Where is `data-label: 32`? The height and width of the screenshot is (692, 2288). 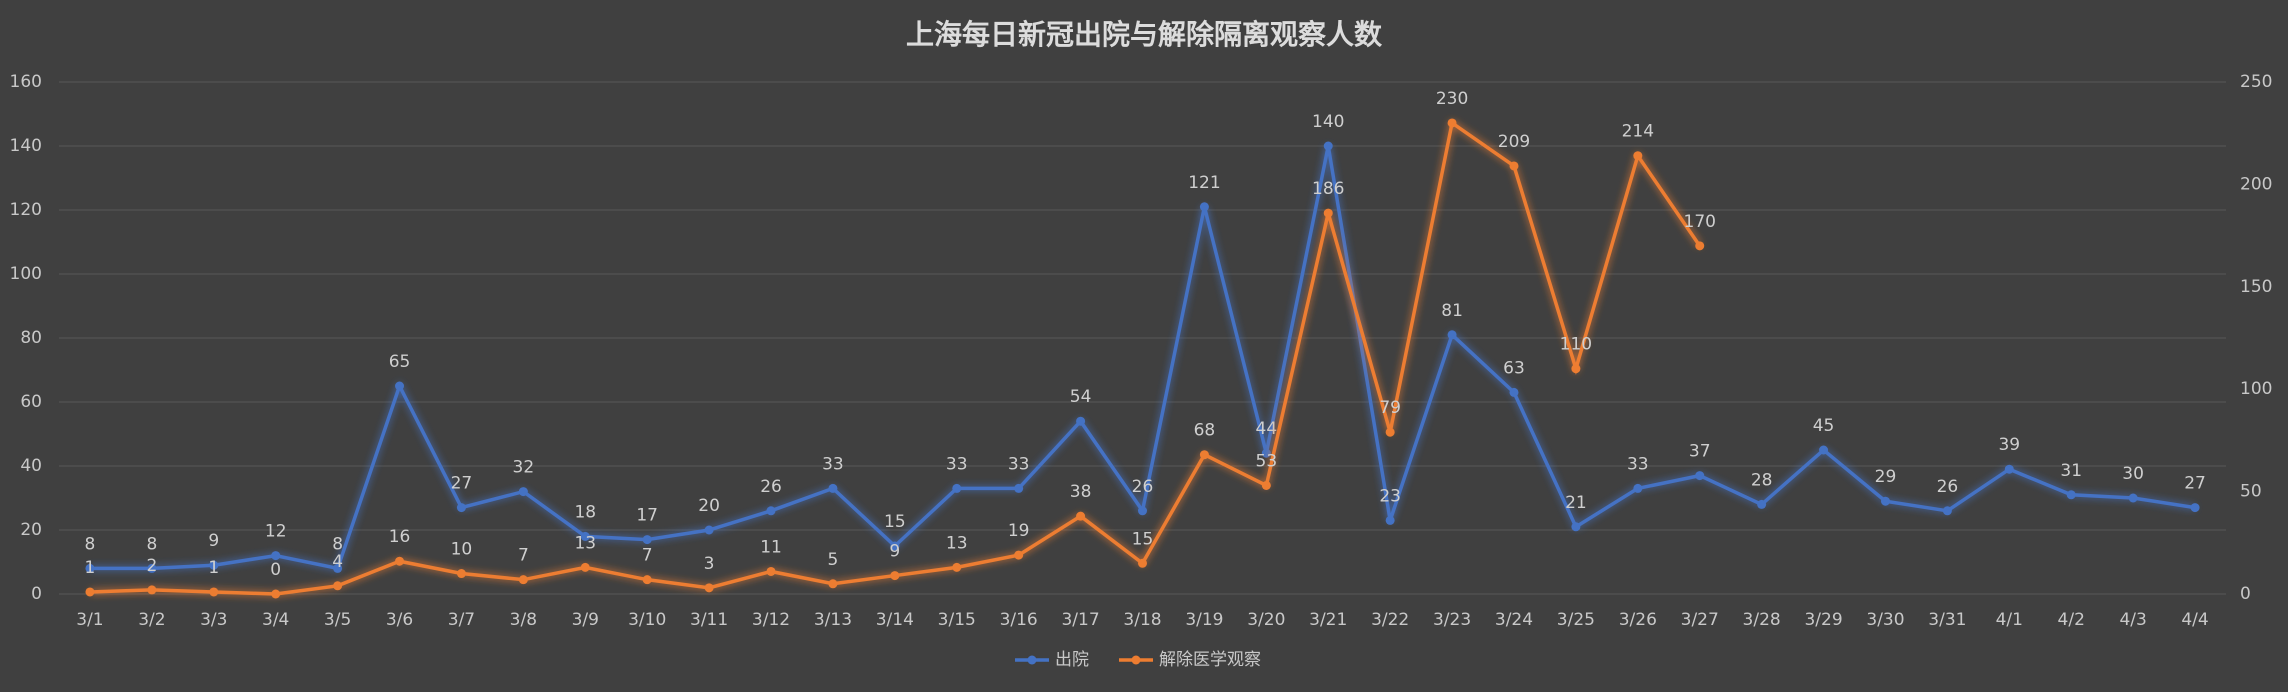 data-label: 32 is located at coordinates (524, 468).